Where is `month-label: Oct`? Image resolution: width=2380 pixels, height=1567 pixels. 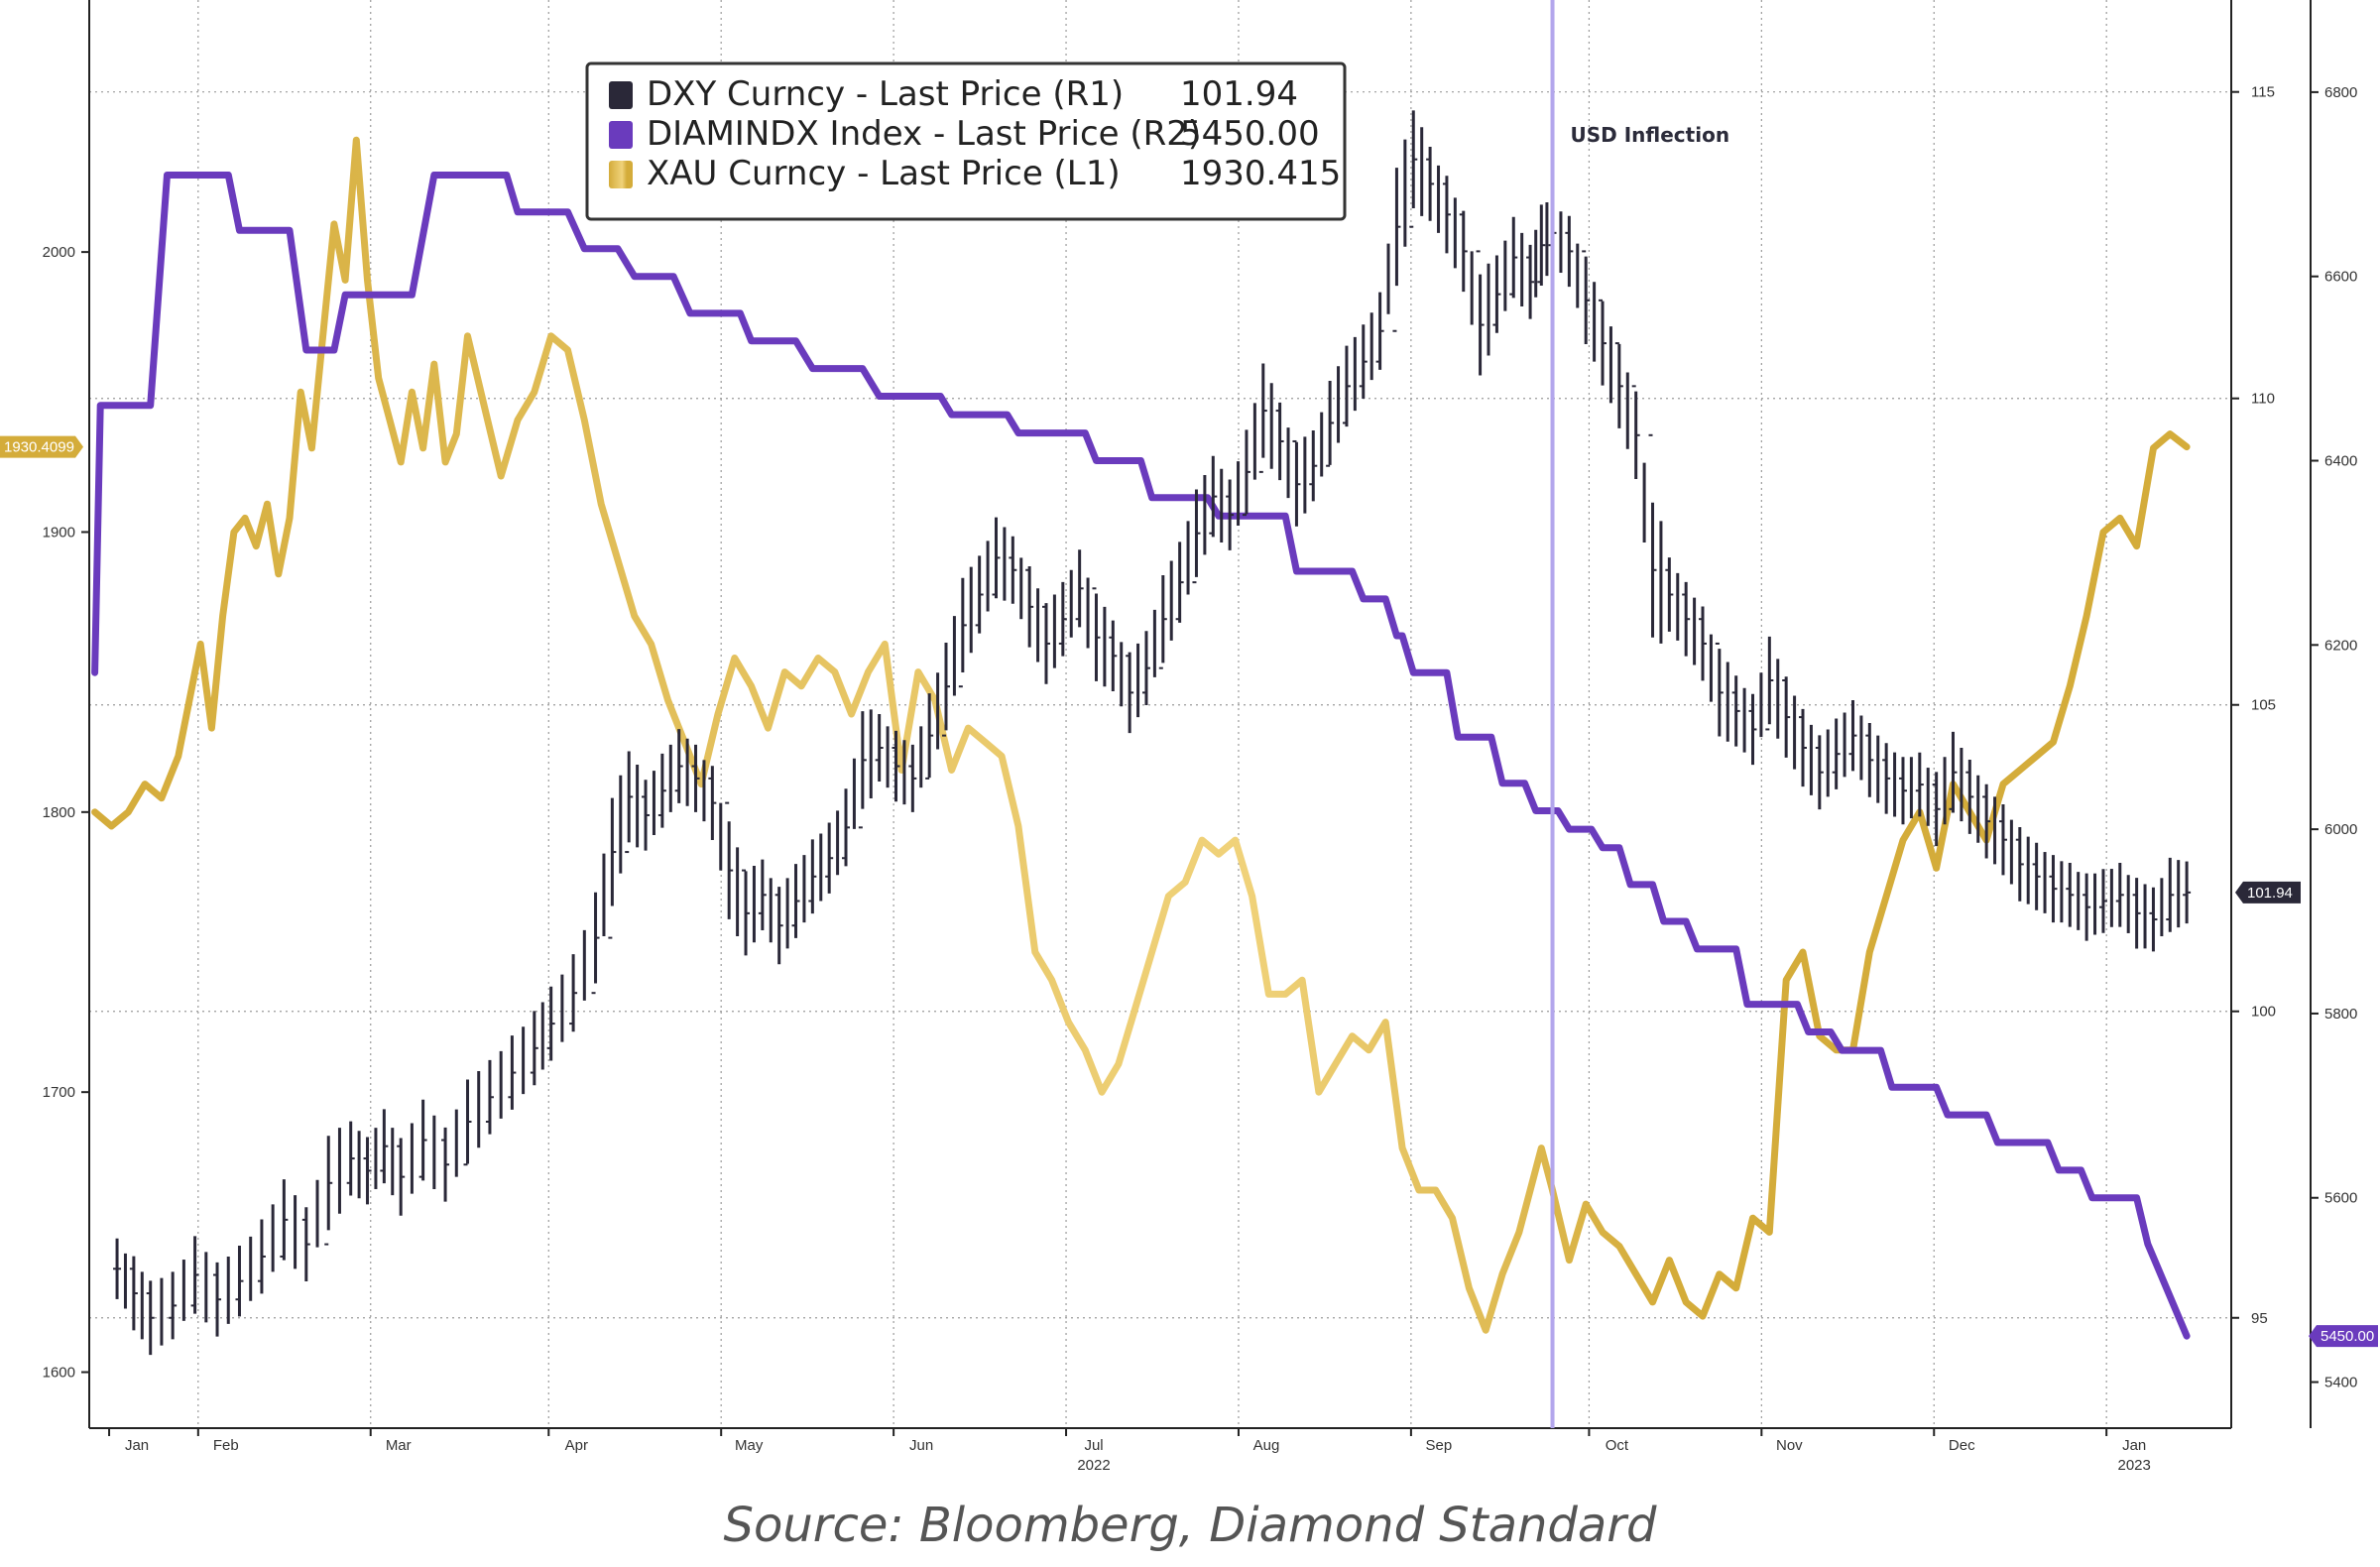 month-label: Oct is located at coordinates (1617, 1445).